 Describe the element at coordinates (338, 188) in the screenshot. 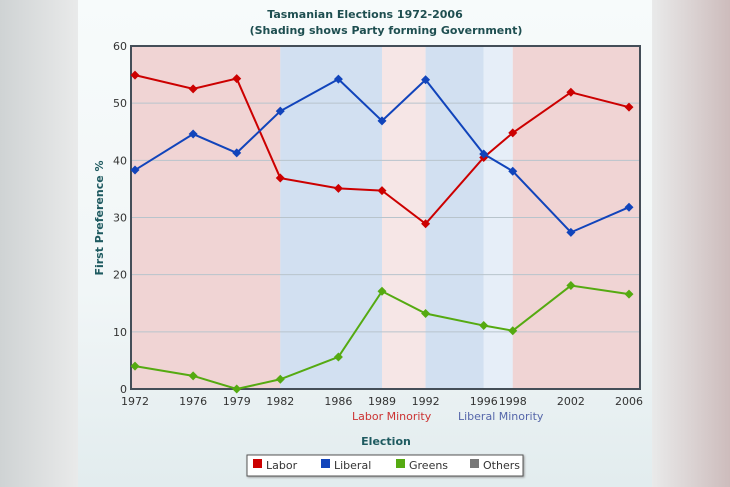

I see `point-labor-1986` at that location.